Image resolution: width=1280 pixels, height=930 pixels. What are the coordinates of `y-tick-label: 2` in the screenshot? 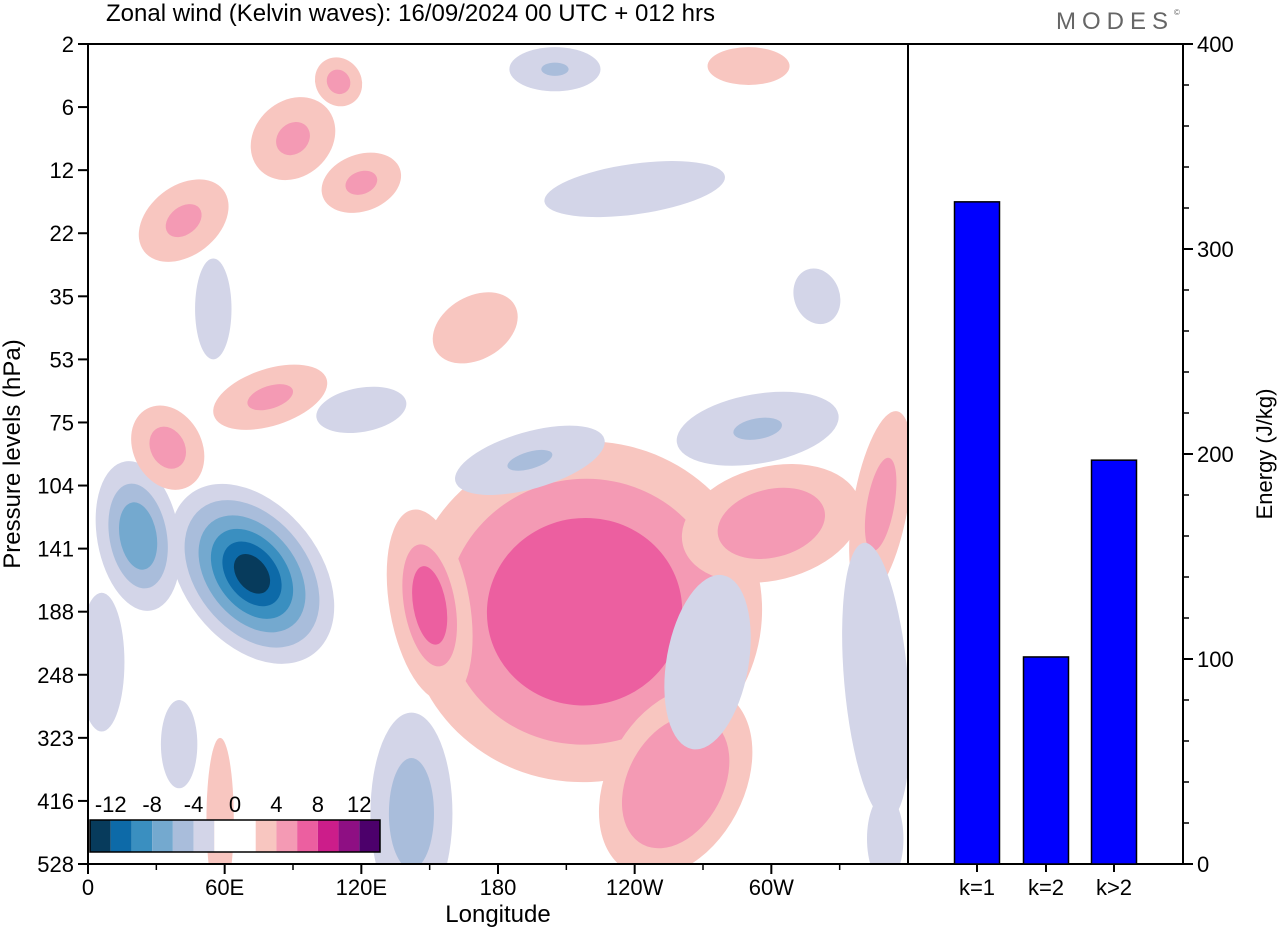 It's located at (68, 44).